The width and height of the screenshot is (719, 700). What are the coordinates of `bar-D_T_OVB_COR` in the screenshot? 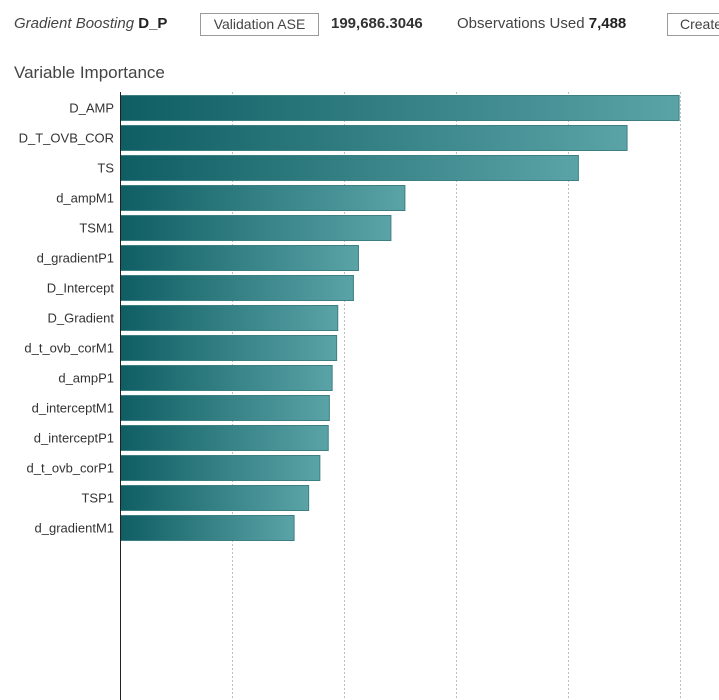 It's located at (374, 138).